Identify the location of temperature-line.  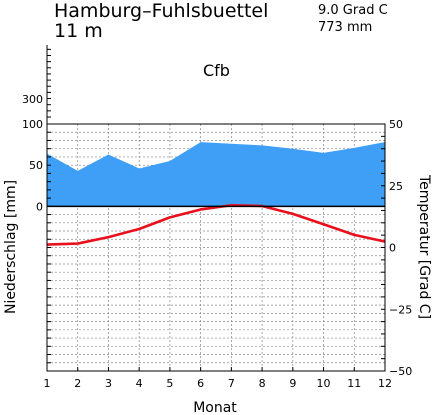
(216, 224).